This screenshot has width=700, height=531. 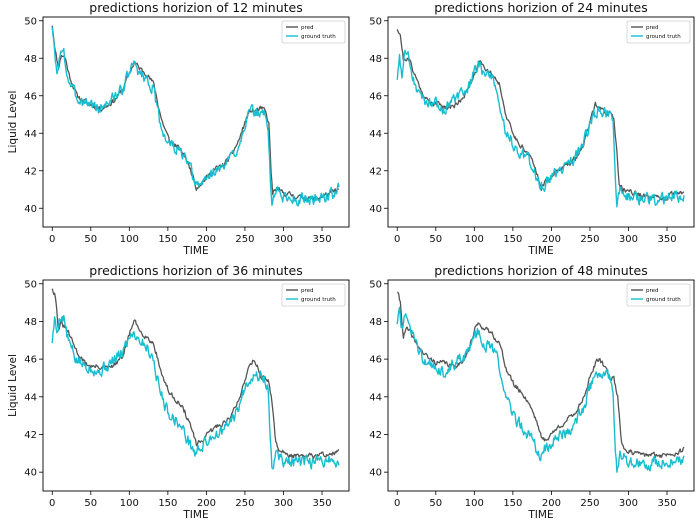 What do you see at coordinates (195, 7) in the screenshot?
I see `chart-title: predictions horizion of 12 minutes` at bounding box center [195, 7].